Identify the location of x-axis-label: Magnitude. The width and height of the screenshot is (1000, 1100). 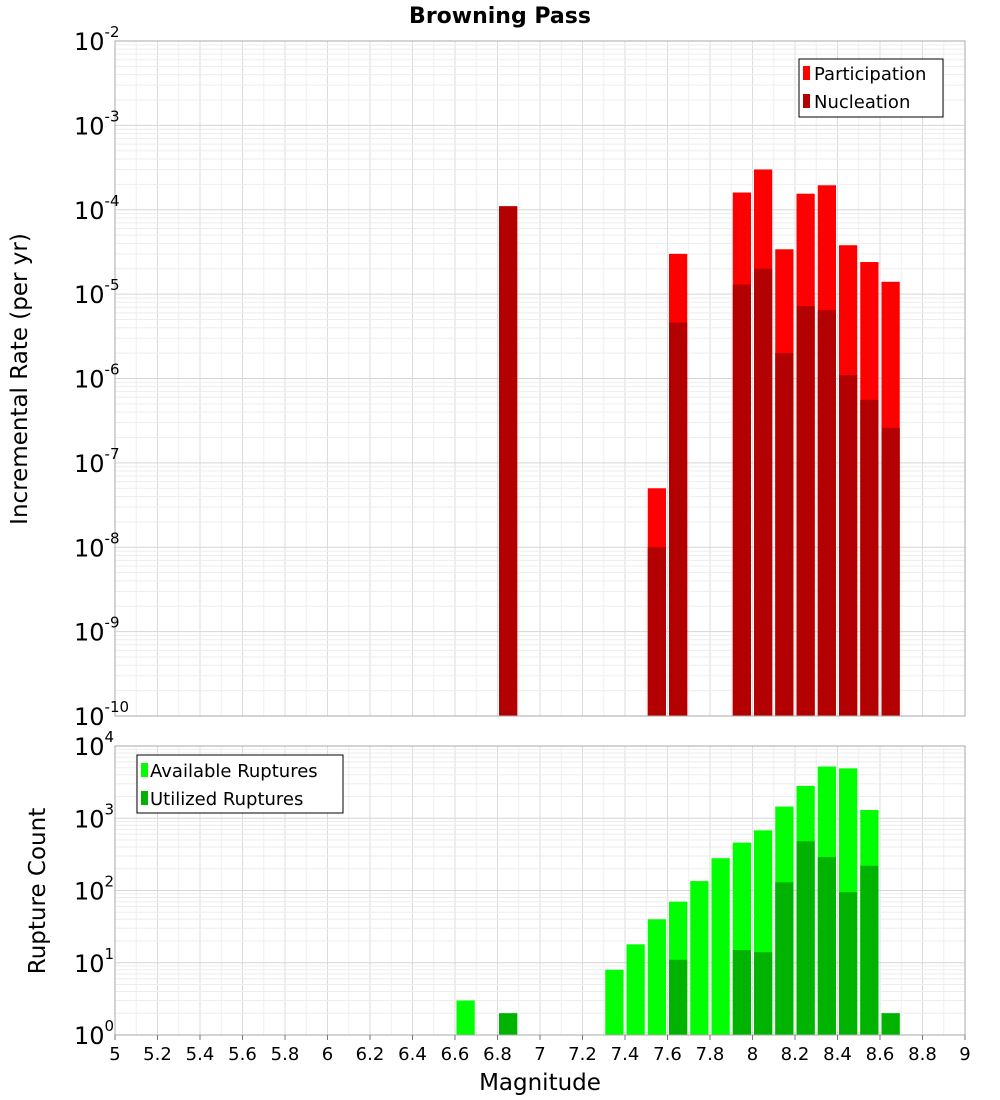
(540, 1083).